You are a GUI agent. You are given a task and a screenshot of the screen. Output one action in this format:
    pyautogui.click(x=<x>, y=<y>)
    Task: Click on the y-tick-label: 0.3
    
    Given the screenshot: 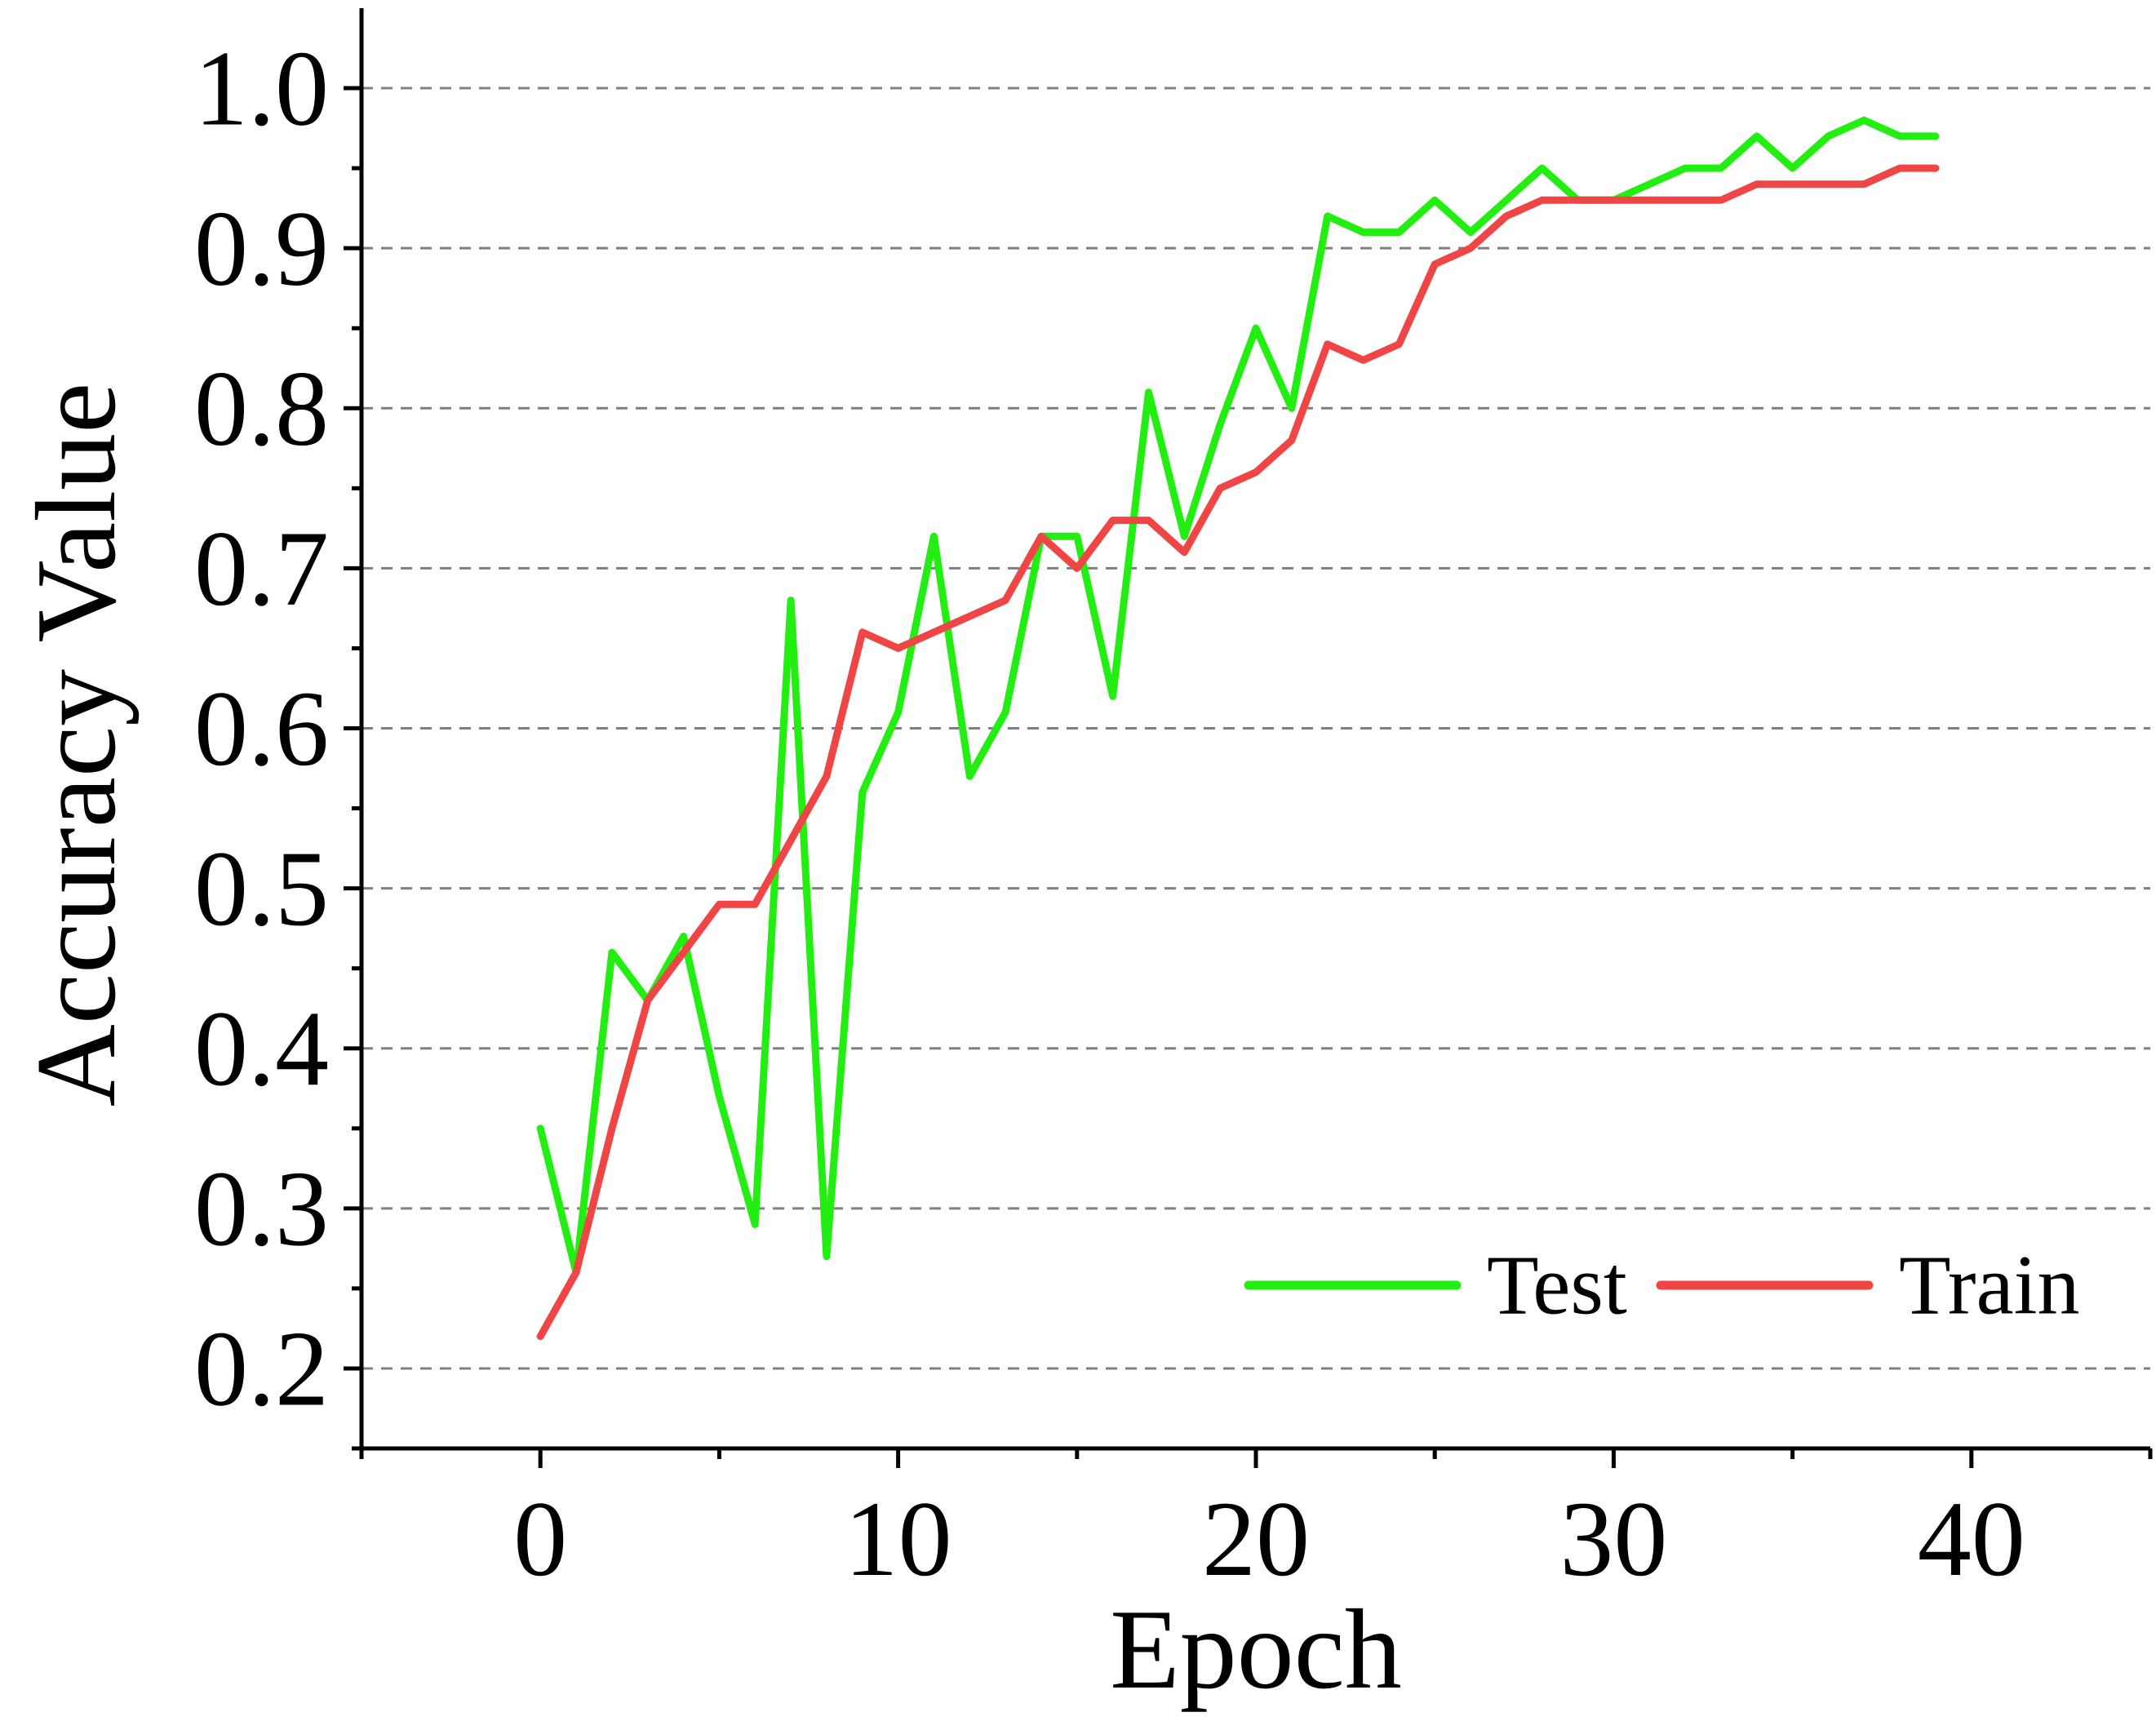 What is the action you would take?
    pyautogui.click(x=261, y=1208)
    